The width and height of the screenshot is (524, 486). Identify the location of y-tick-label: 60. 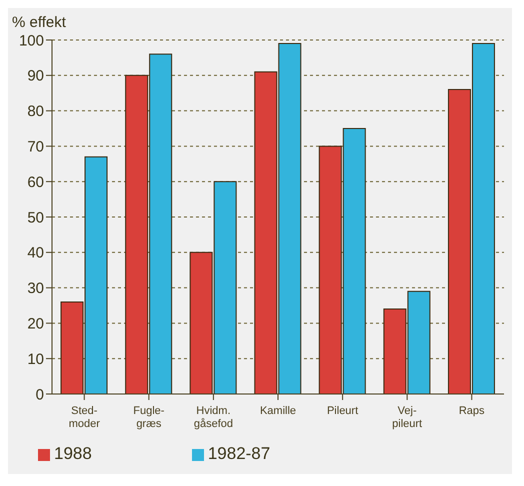
(35, 182).